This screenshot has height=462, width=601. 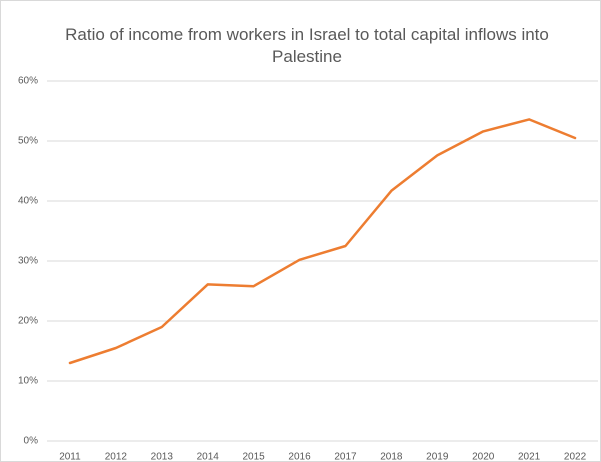 I want to click on x-tick-label: 2015, so click(x=254, y=457).